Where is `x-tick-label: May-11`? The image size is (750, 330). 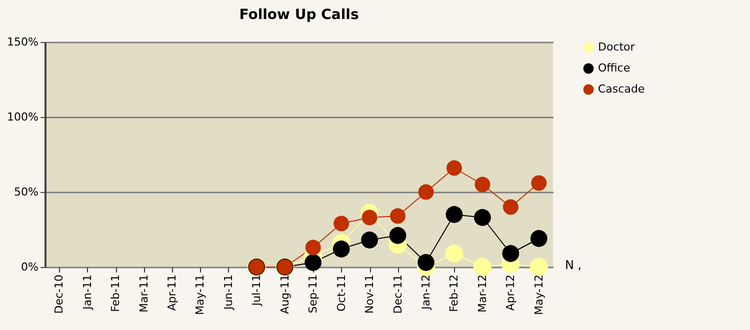 x-tick-label: May-11 is located at coordinates (200, 295).